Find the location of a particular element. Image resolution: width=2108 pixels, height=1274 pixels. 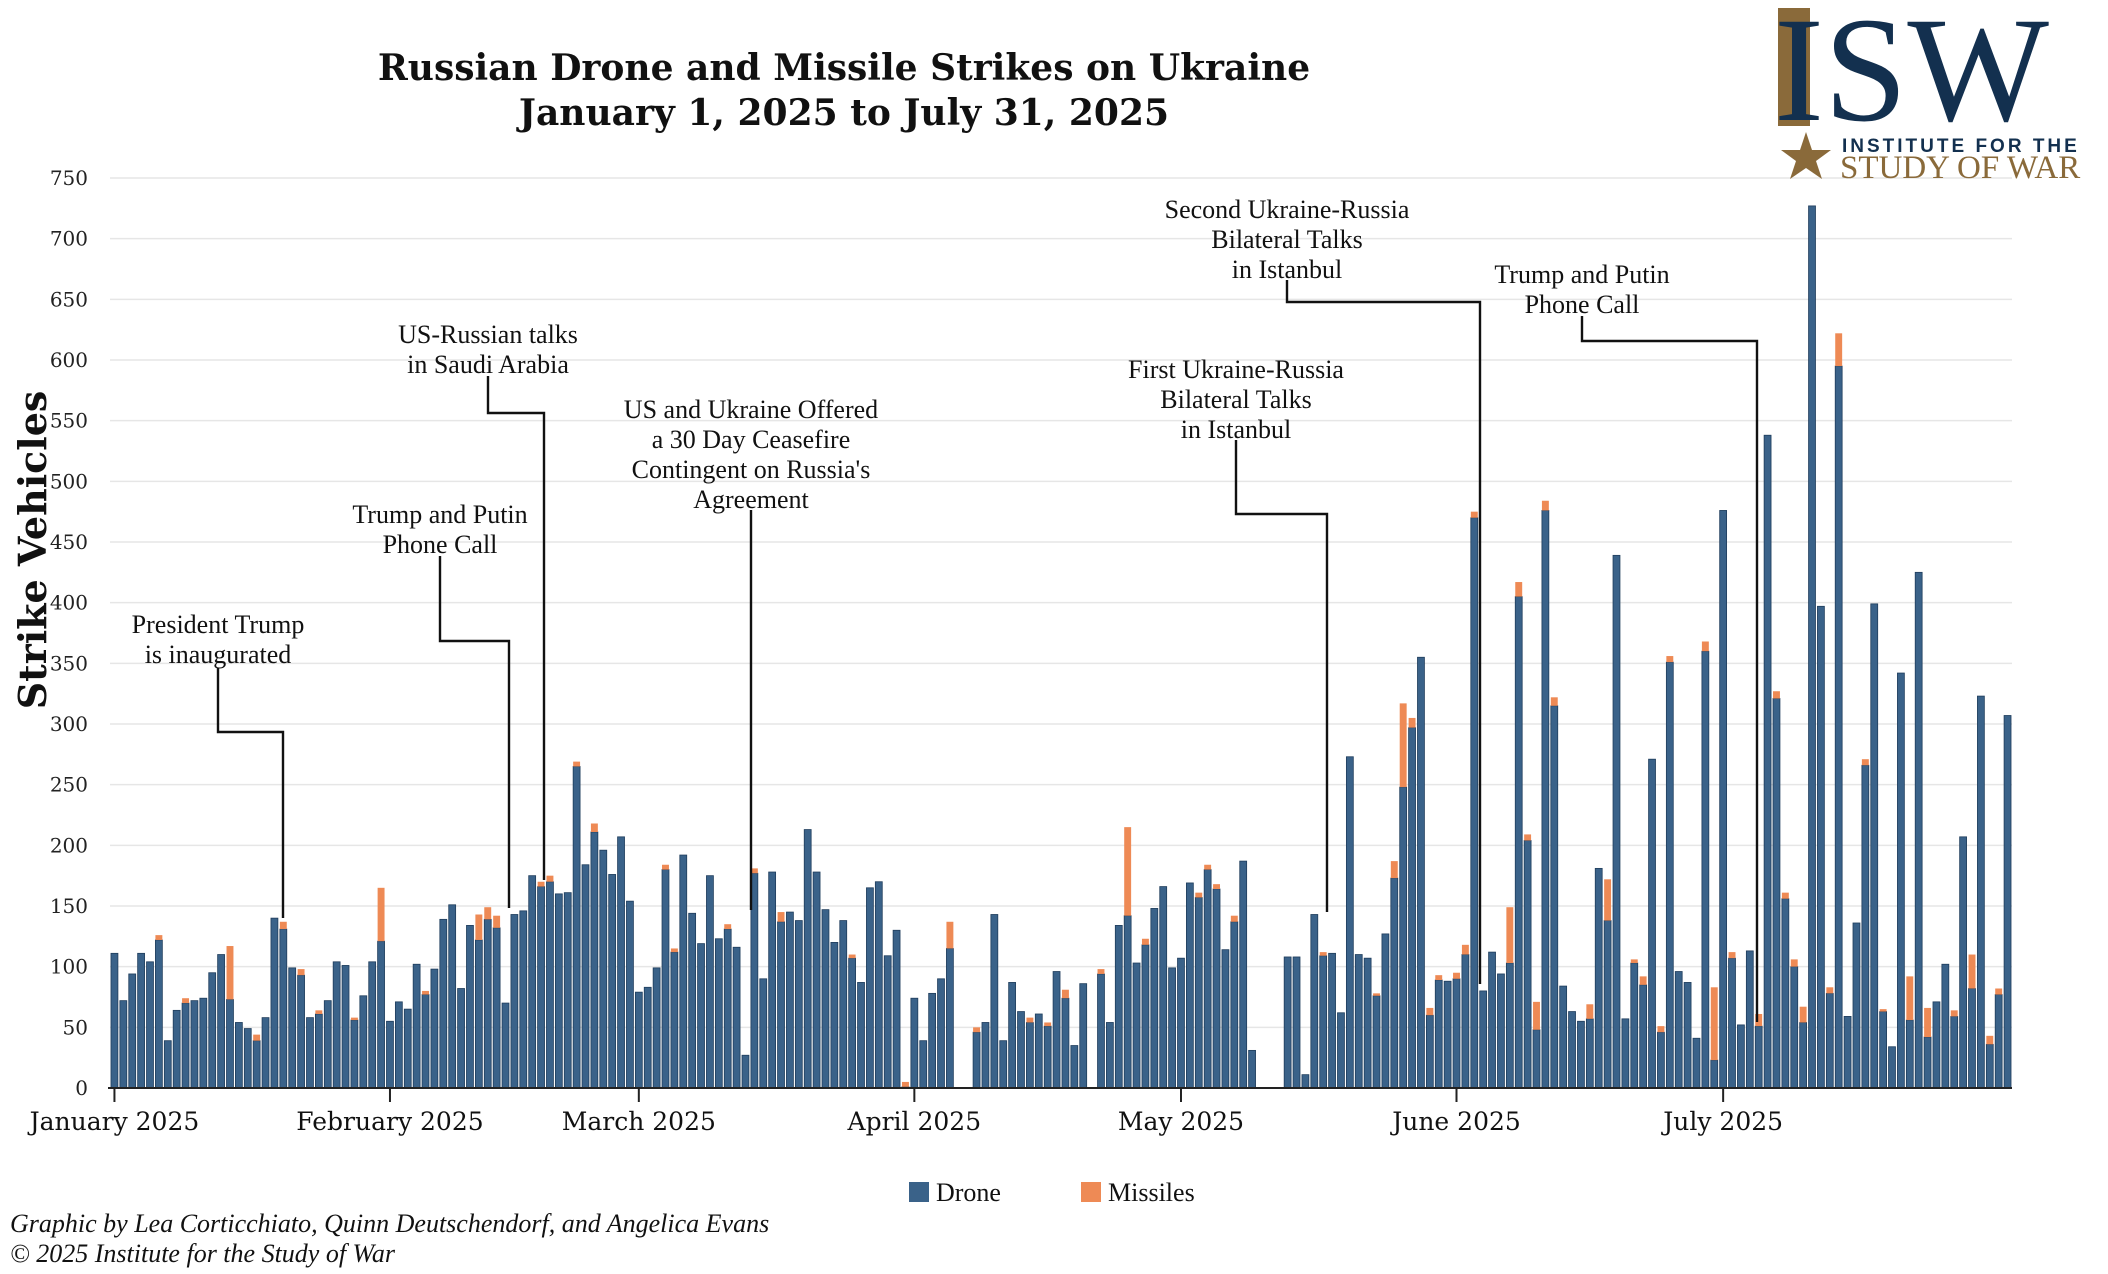

annotation-text: First Ukraine-Russia is located at coordinates (1236, 369).